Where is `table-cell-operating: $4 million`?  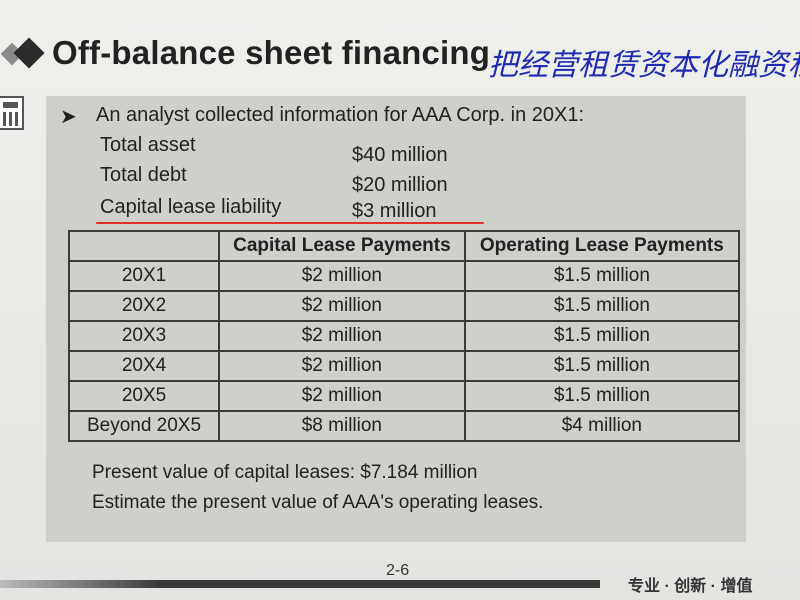
table-cell-operating: $4 million is located at coordinates (602, 426).